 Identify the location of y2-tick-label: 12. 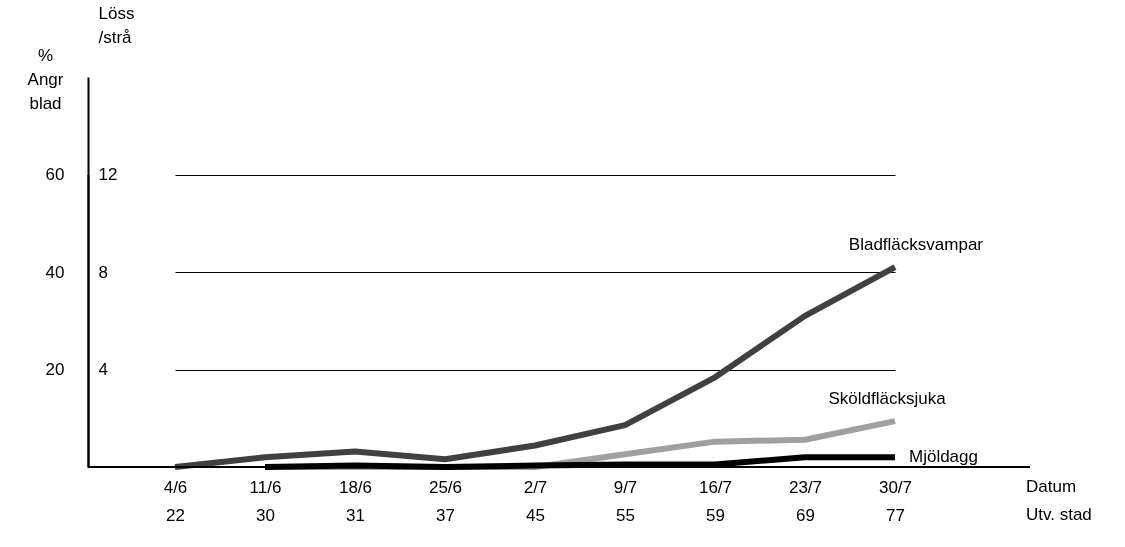
(108, 174).